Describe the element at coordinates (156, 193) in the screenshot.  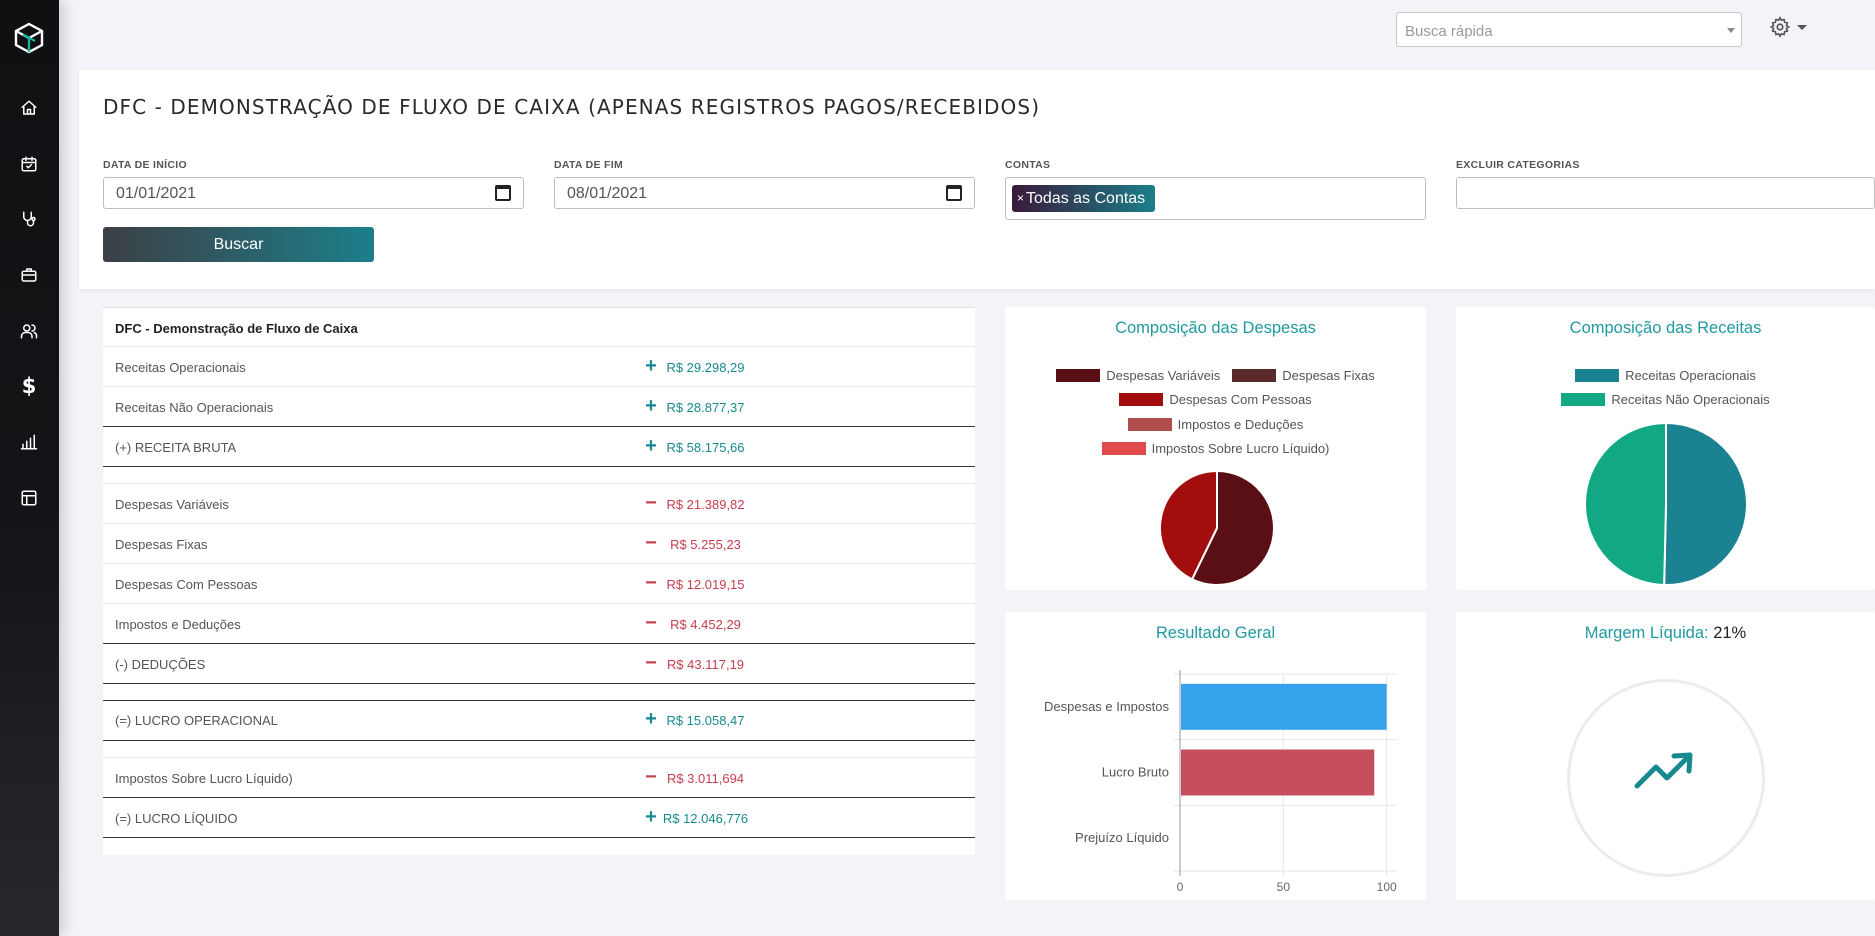
I see `start-date-value: 01/01/2021` at that location.